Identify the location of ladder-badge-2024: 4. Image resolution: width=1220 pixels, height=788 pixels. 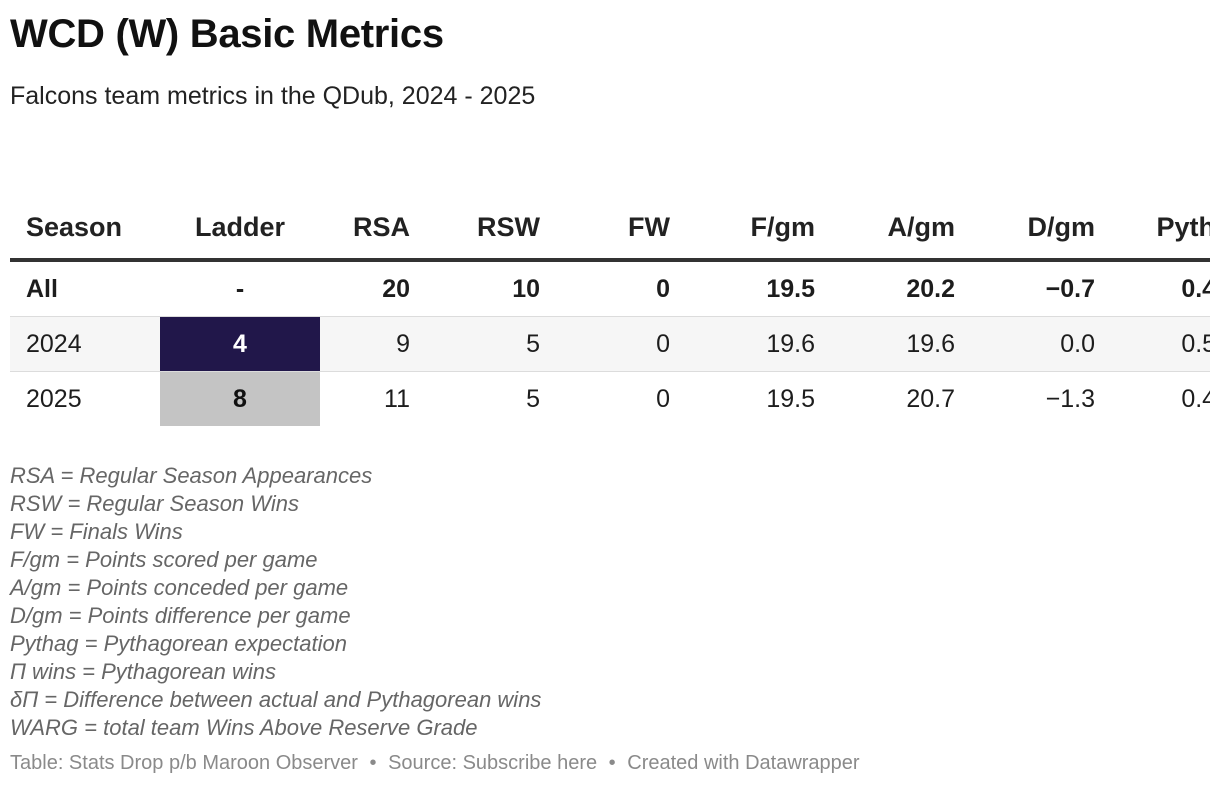
(240, 344).